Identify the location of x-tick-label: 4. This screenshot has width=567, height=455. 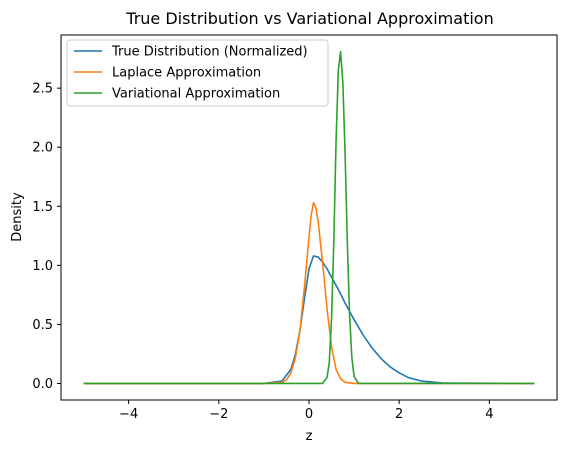
(489, 414).